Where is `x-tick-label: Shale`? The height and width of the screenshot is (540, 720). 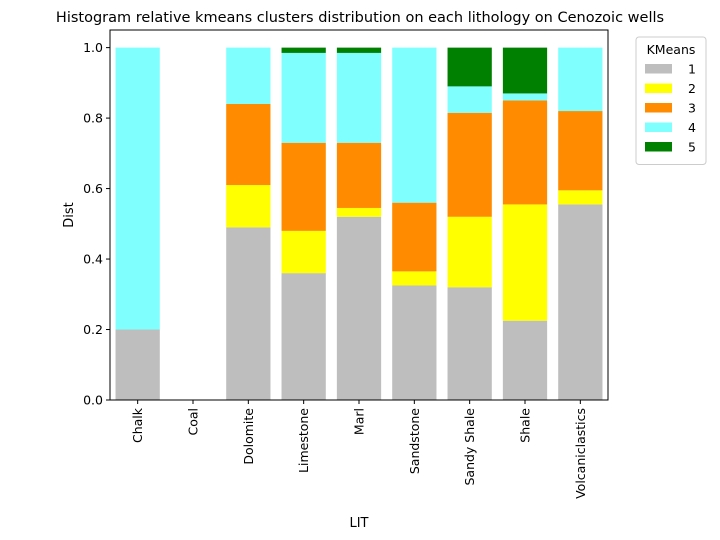 x-tick-label: Shale is located at coordinates (525, 425).